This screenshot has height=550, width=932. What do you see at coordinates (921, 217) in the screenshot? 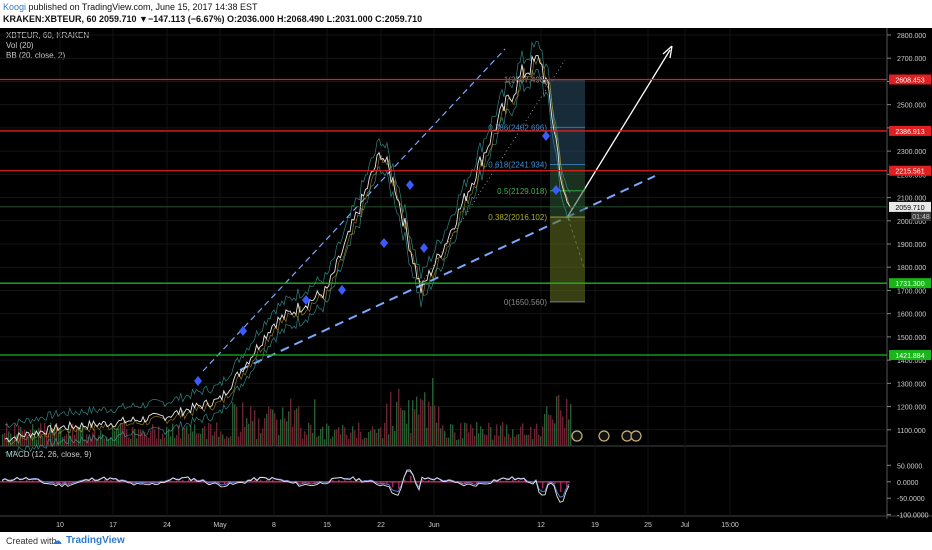
I see `last-price-countdown: 01:48` at bounding box center [921, 217].